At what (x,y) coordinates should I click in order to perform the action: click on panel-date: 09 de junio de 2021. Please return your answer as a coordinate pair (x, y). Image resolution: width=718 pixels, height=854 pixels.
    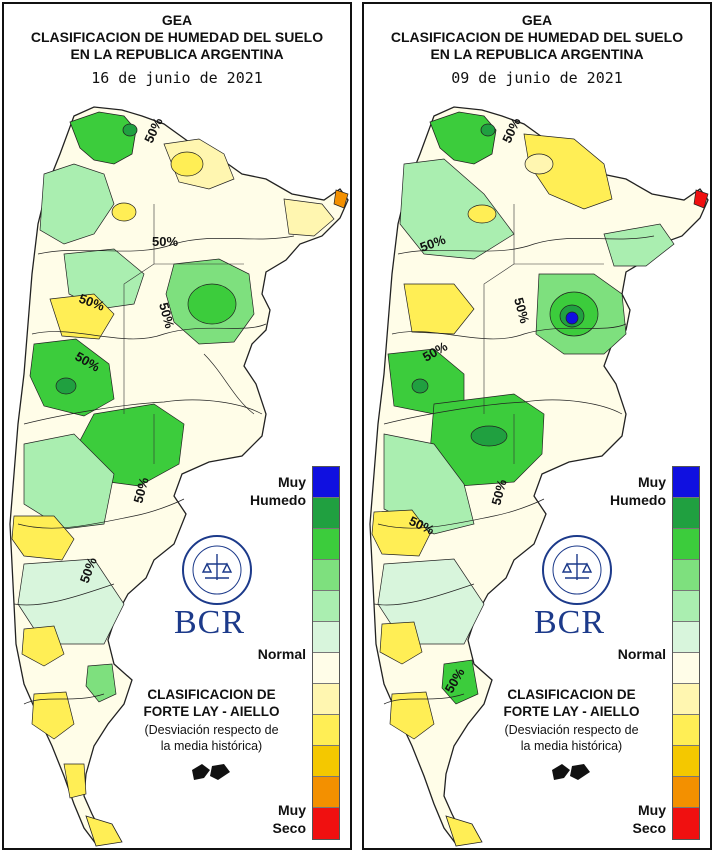
    Looking at the image, I should click on (537, 78).